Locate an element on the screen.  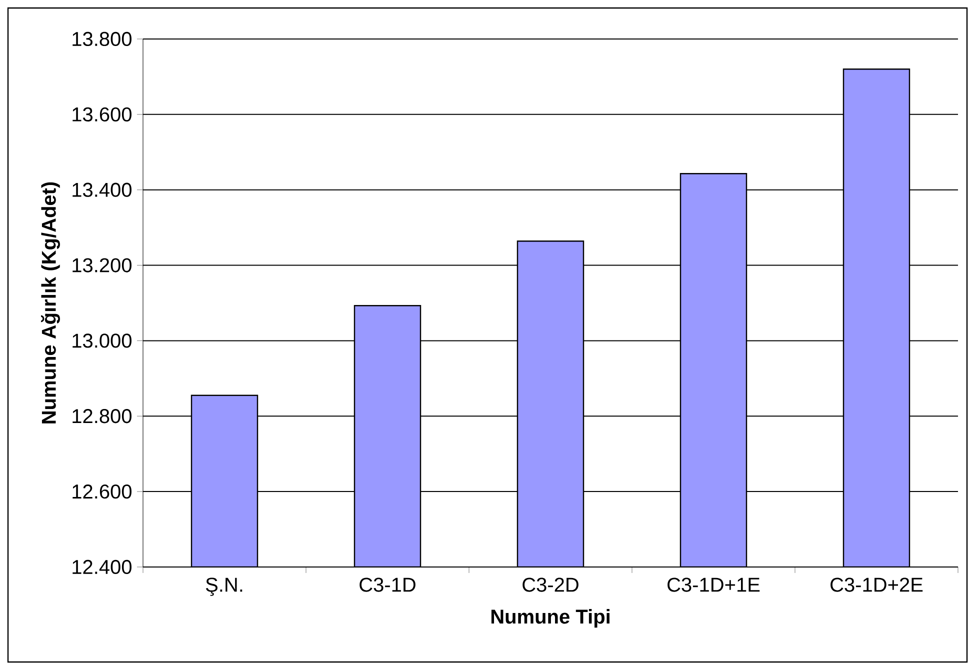
x-tick-label: C3-2D is located at coordinates (550, 585).